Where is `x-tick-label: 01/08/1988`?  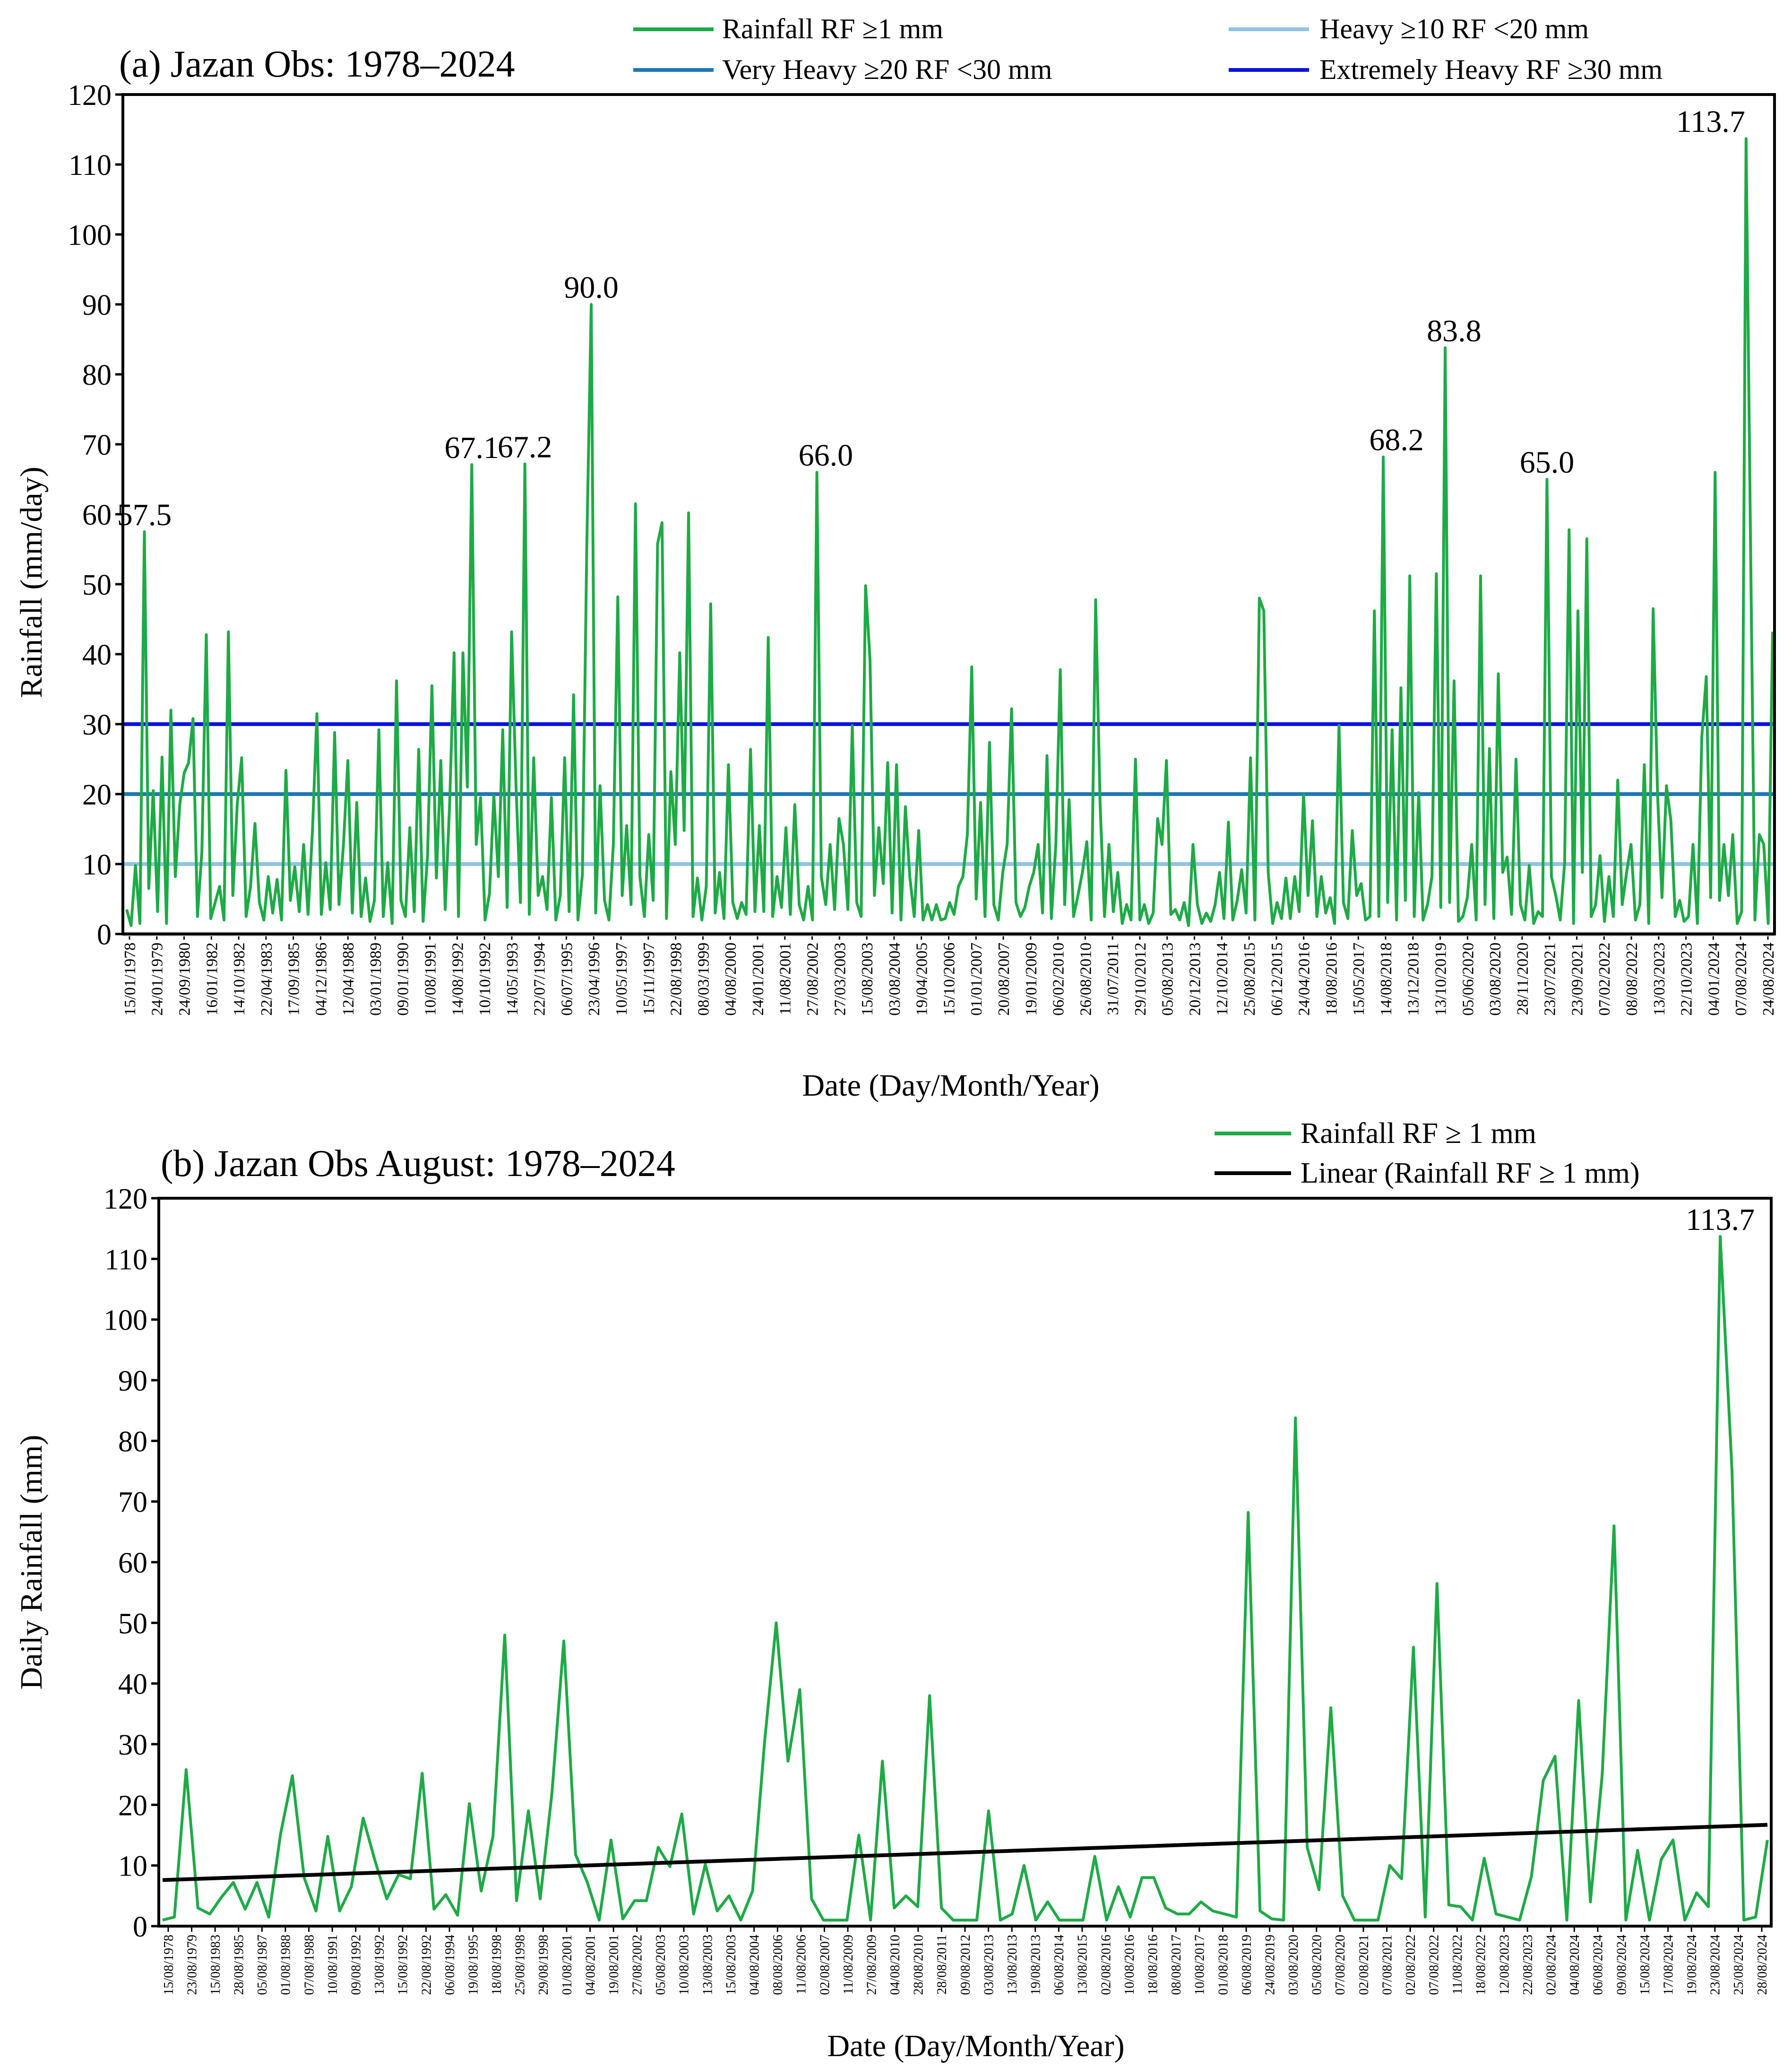 x-tick-label: 01/08/1988 is located at coordinates (286, 1965).